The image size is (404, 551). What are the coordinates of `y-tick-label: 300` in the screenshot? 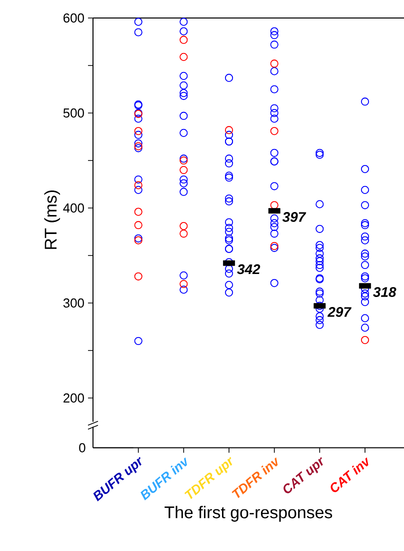 It's located at (73, 303).